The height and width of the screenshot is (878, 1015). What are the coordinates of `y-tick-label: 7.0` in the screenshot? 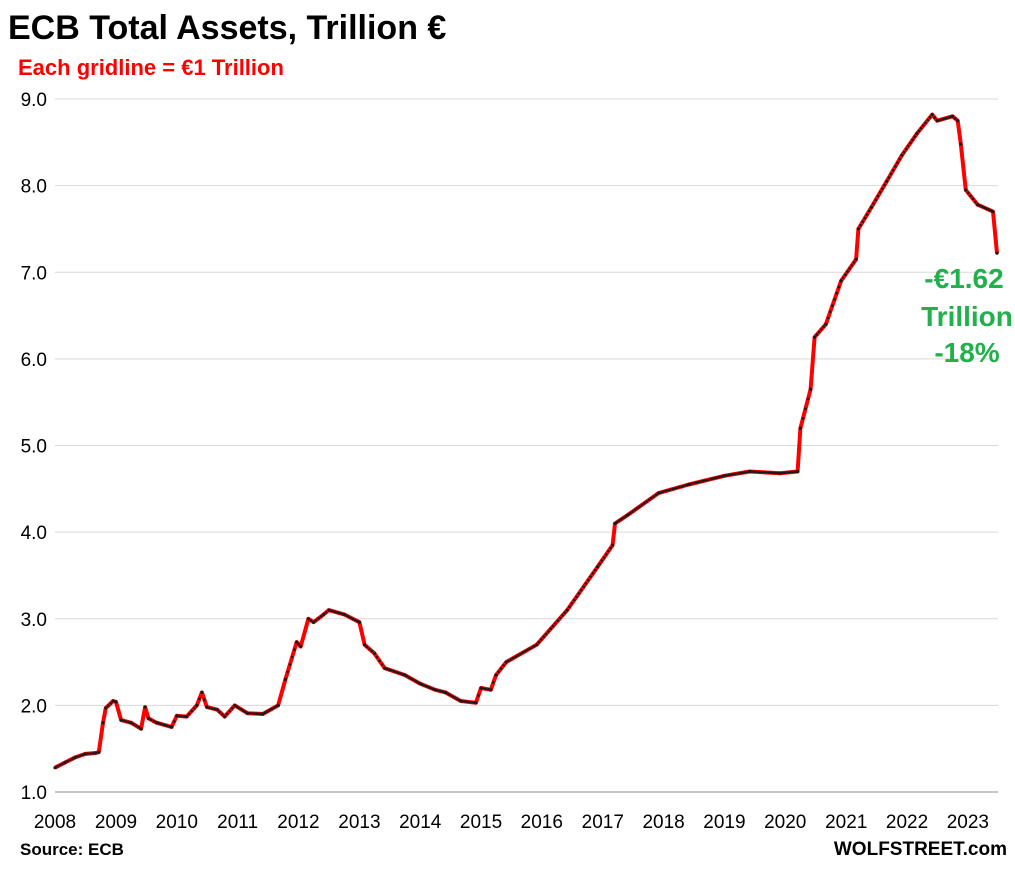 It's located at (34, 273).